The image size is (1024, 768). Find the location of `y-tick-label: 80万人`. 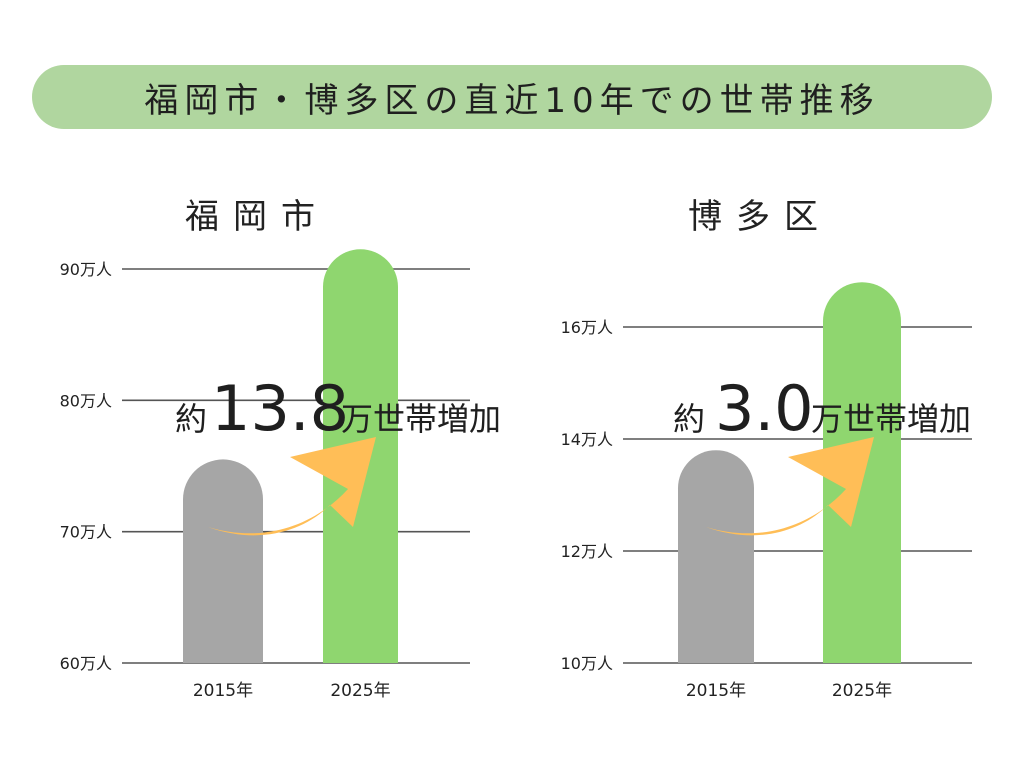

y-tick-label: 80万人 is located at coordinates (86, 400).